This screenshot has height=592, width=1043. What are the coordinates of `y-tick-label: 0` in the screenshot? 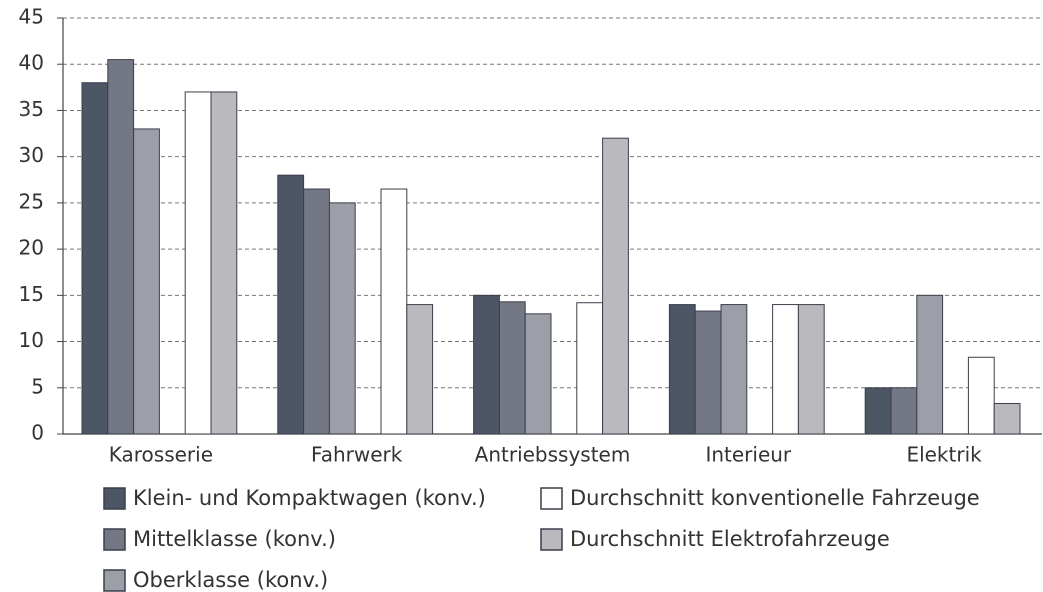 It's located at (37, 433).